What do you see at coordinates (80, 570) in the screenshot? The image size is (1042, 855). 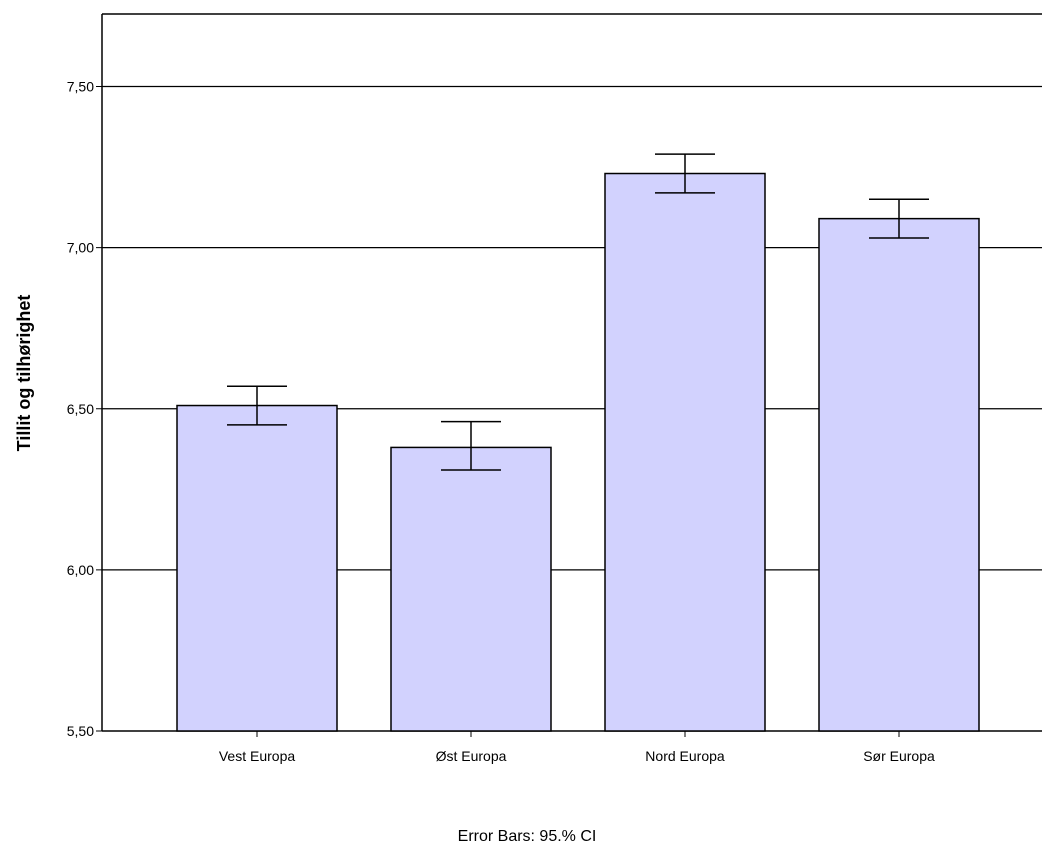 I see `y-tick-label: 6,00` at bounding box center [80, 570].